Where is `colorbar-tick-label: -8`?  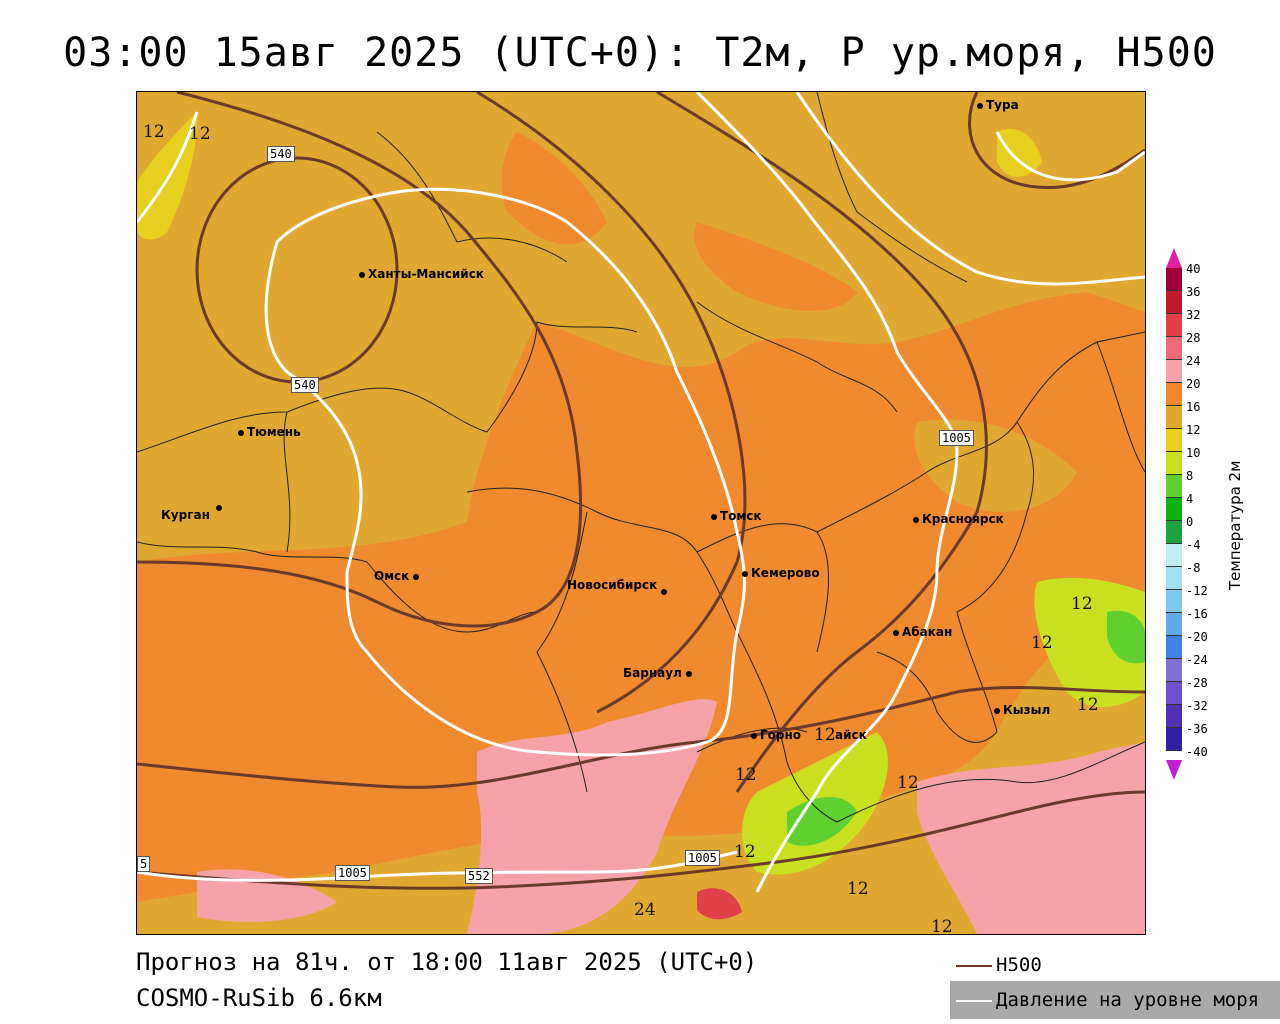
colorbar-tick-label: -8 is located at coordinates (1193, 568).